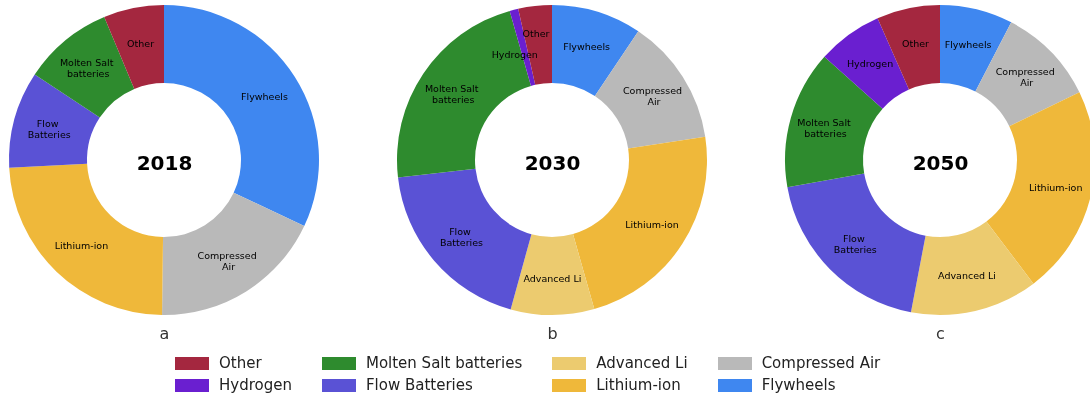  Describe the element at coordinates (164, 163) in the screenshot. I see `text: 2018` at that location.